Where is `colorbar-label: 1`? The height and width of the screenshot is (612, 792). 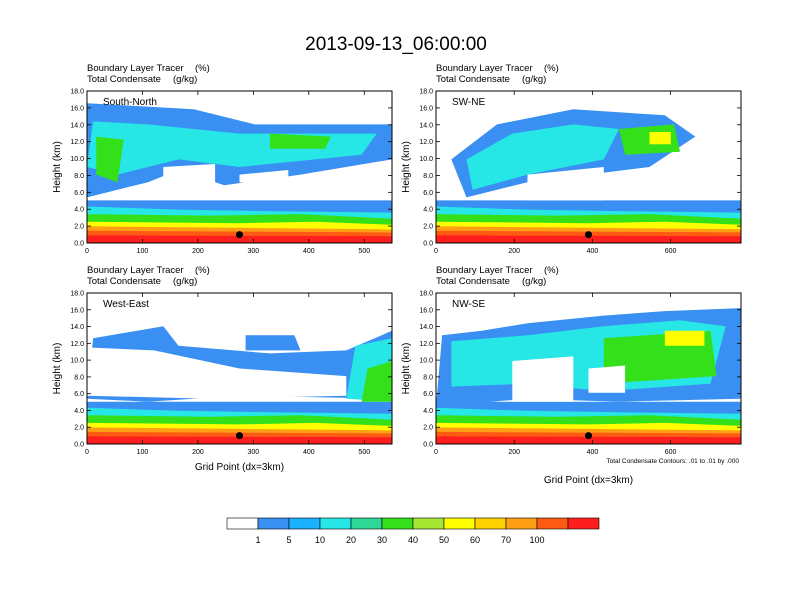 colorbar-label: 1 is located at coordinates (257, 540).